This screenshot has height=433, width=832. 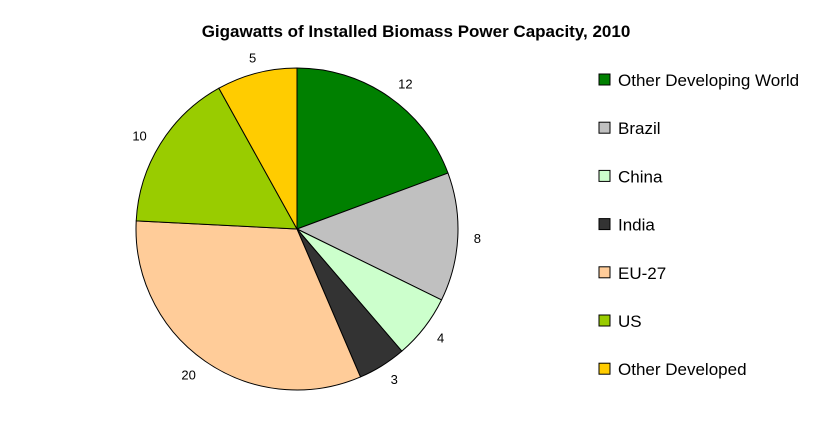 I want to click on pie-slice-other-developed, so click(x=258, y=148).